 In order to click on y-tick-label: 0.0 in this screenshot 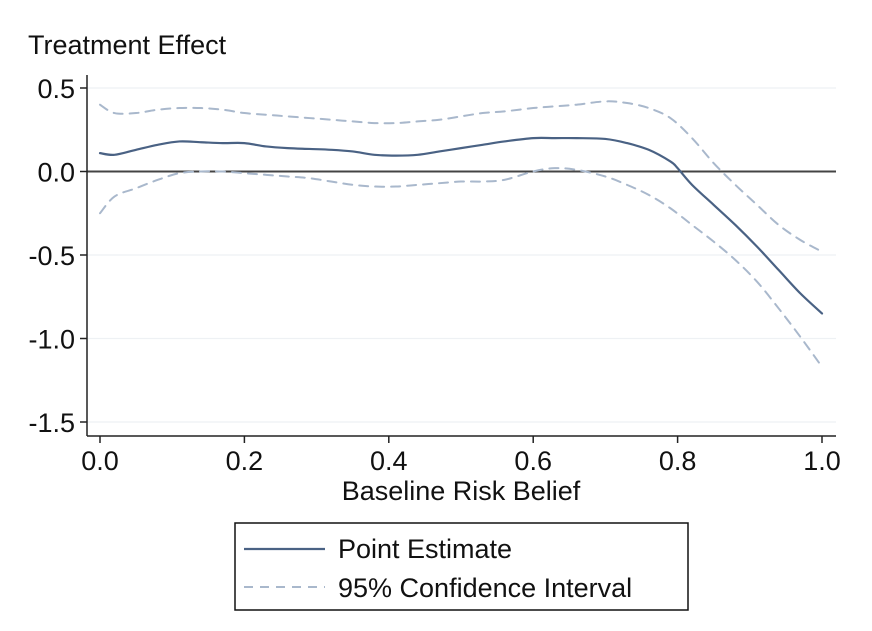, I will do `click(56, 173)`.